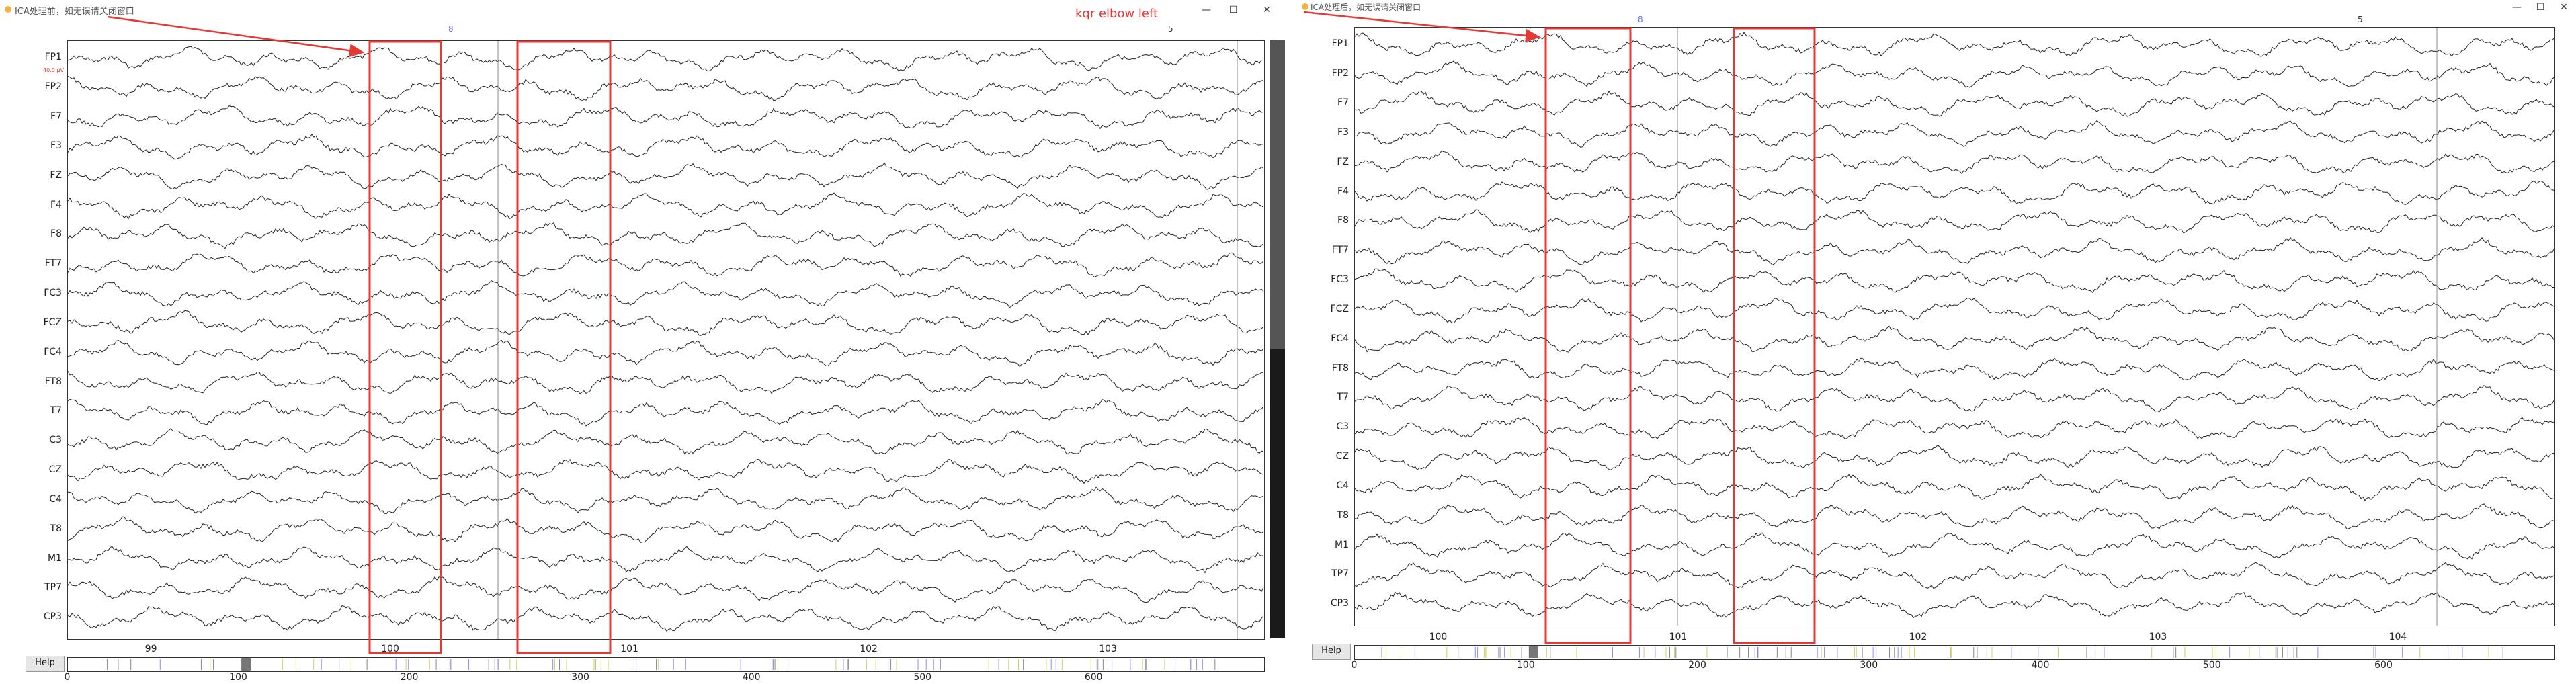  I want to click on x-tick-label: 100, so click(1439, 637).